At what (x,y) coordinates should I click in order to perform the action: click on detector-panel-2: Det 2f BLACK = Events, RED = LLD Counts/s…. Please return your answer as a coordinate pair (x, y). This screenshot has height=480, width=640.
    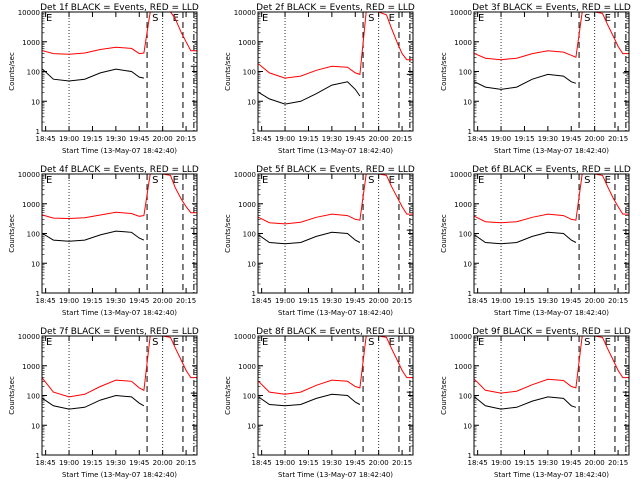
    Looking at the image, I should click on (319, 79).